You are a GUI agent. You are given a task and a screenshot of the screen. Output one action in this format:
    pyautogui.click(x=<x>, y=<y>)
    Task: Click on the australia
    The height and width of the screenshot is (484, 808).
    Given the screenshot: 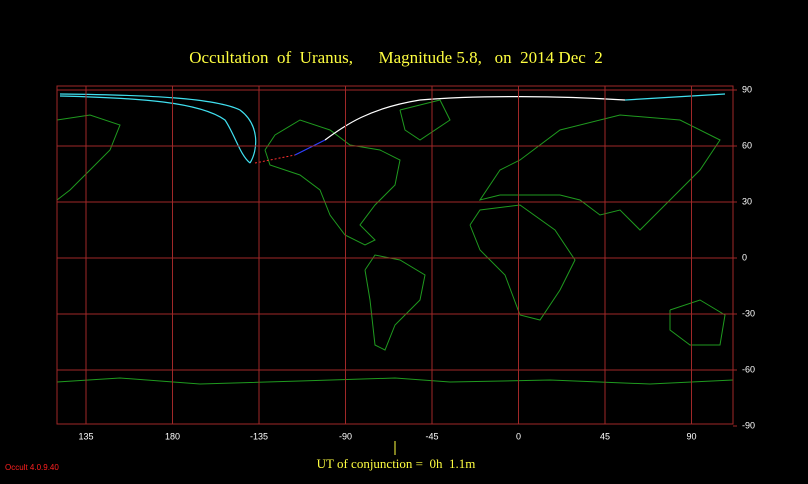 What is the action you would take?
    pyautogui.click(x=697, y=322)
    